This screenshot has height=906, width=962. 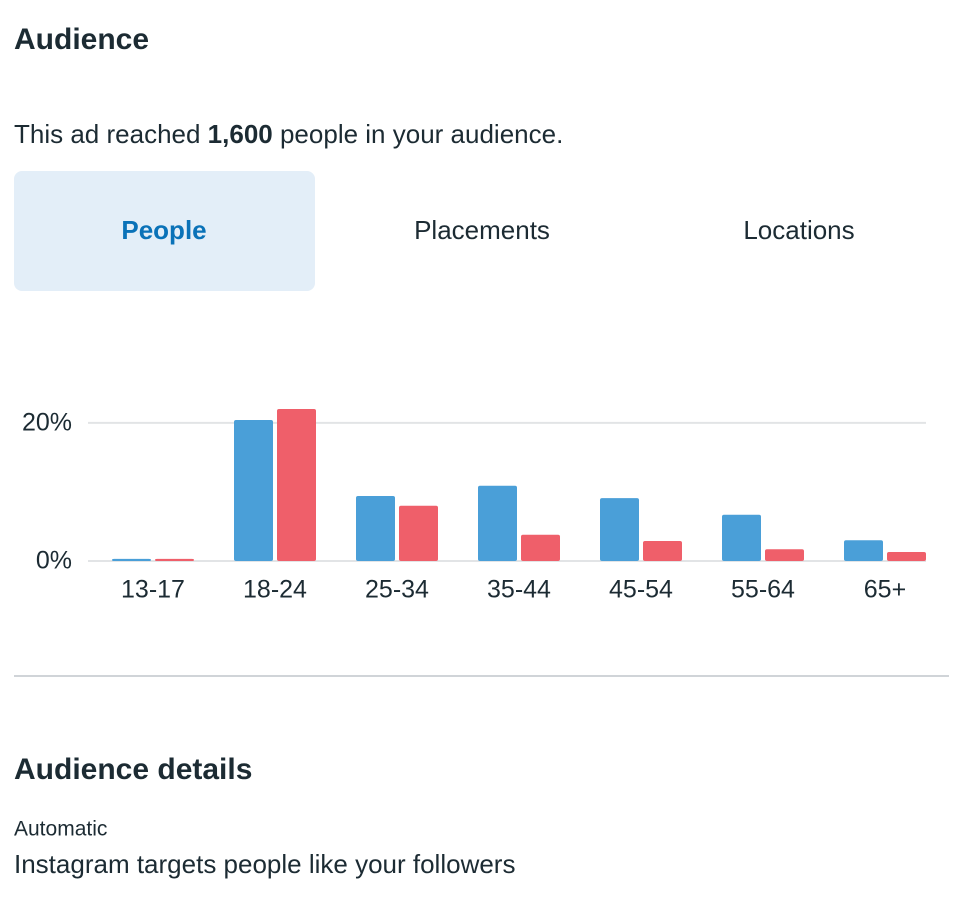 What do you see at coordinates (519, 590) in the screenshot?
I see `x-tick-label: 35-44` at bounding box center [519, 590].